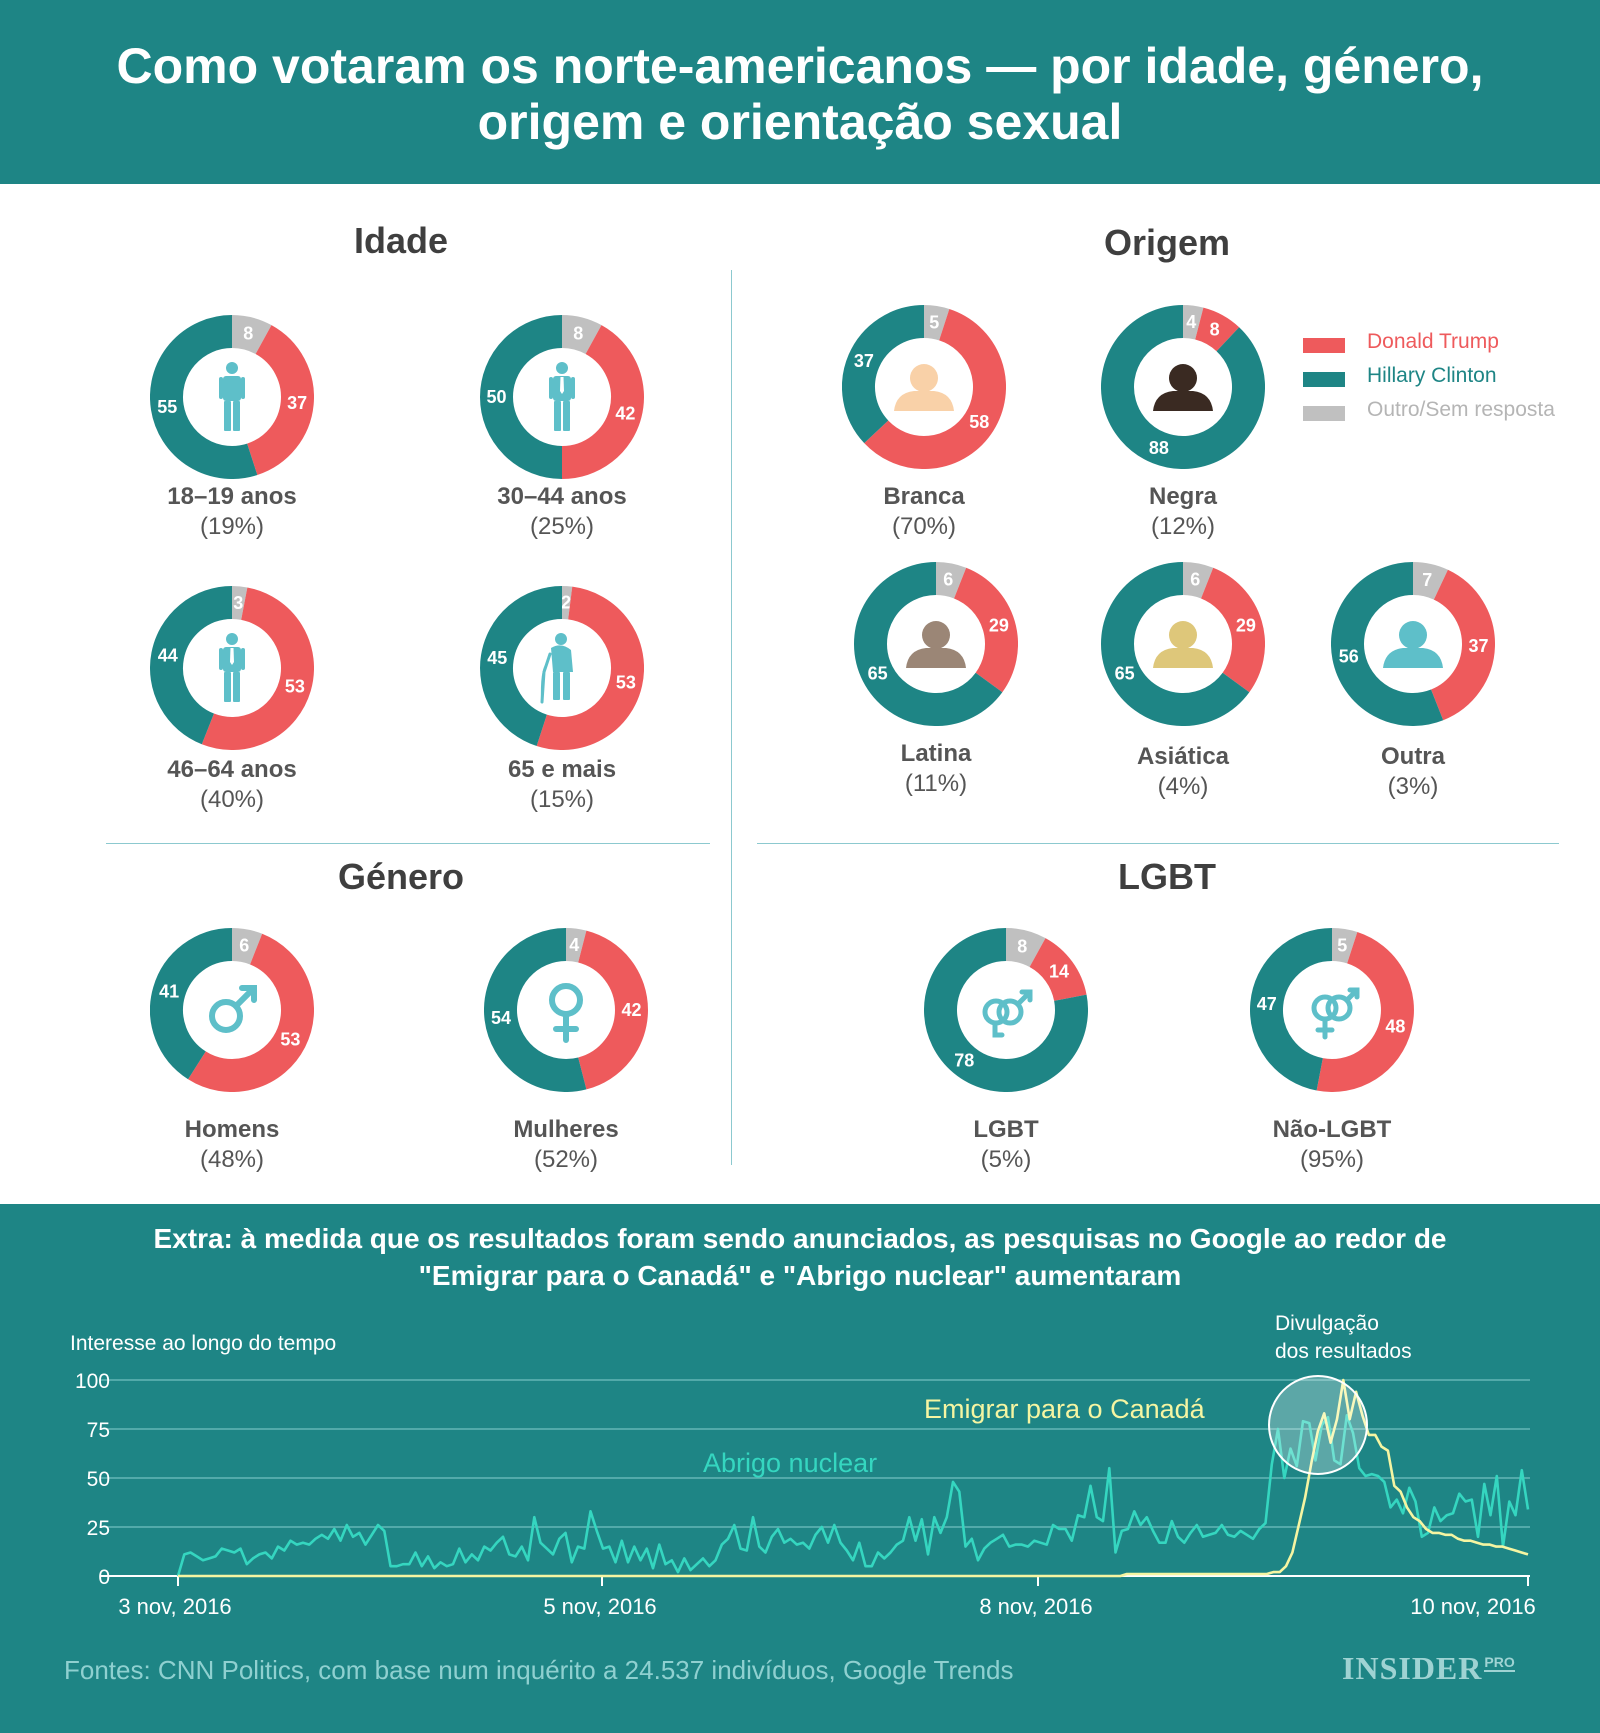 The width and height of the screenshot is (1600, 1733). What do you see at coordinates (98, 1479) in the screenshot?
I see `y-tick-label: 50` at bounding box center [98, 1479].